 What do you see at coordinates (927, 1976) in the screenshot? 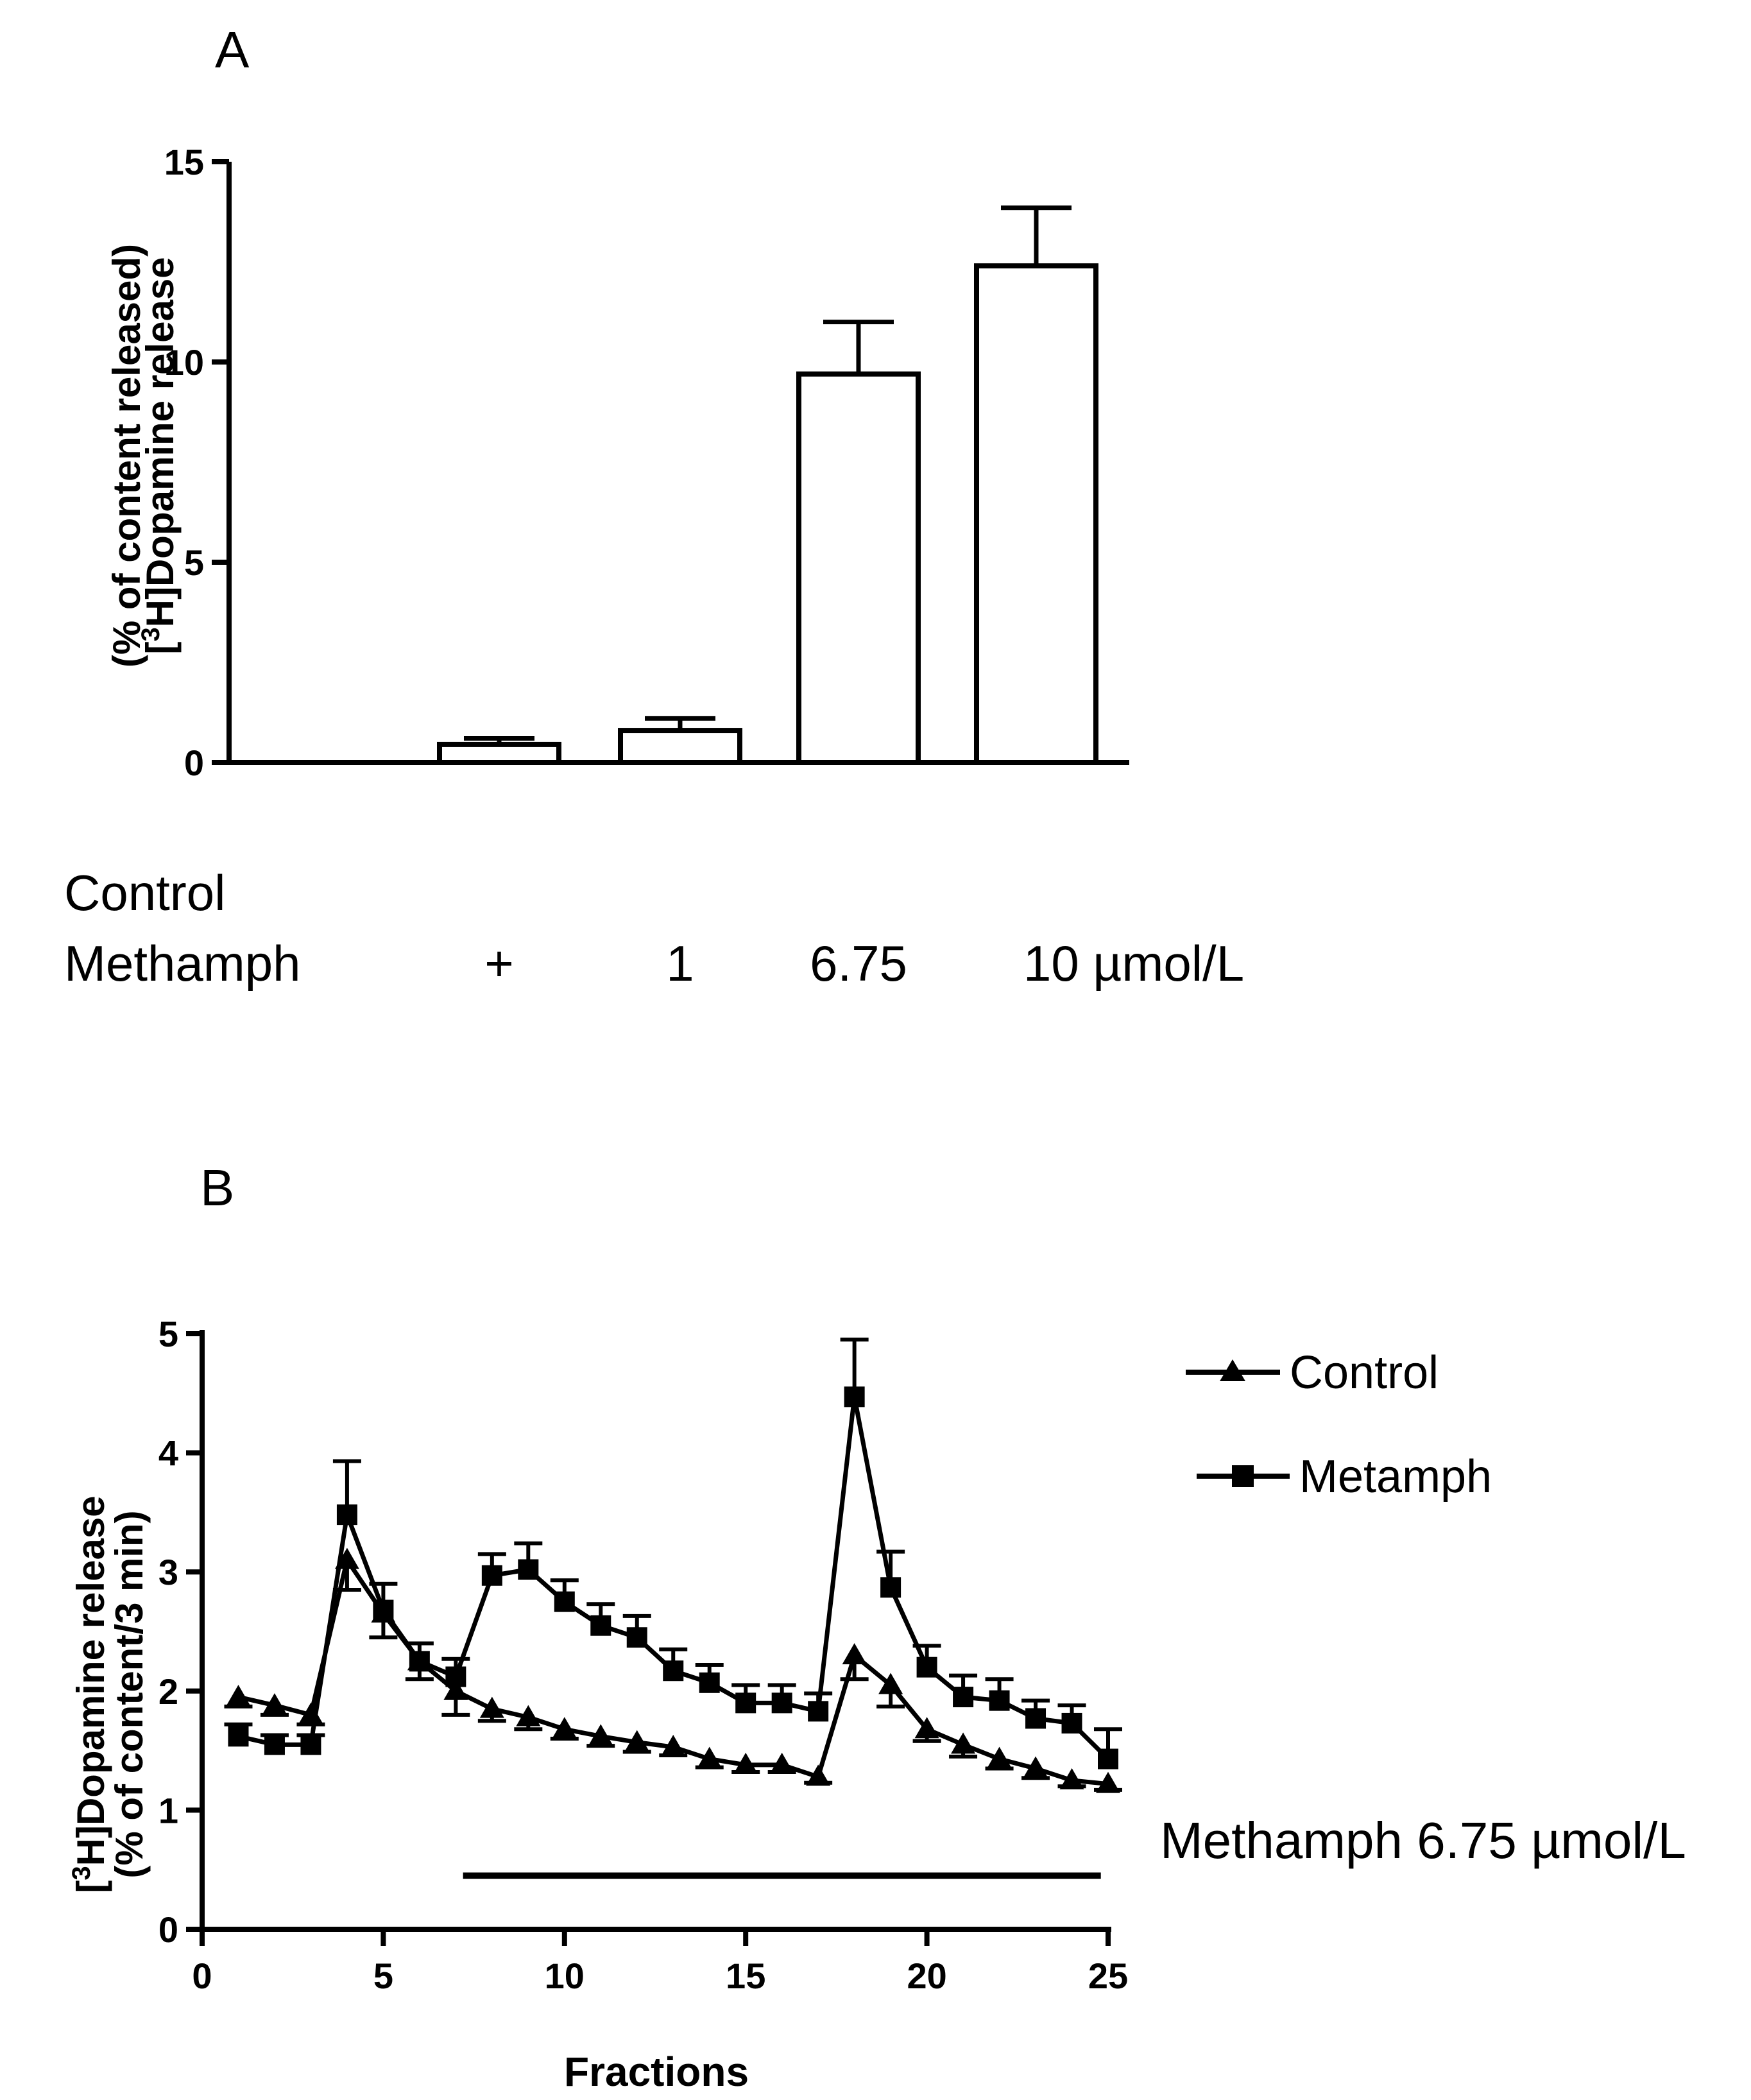
I see `panel-b-xtick-label: 20` at bounding box center [927, 1976].